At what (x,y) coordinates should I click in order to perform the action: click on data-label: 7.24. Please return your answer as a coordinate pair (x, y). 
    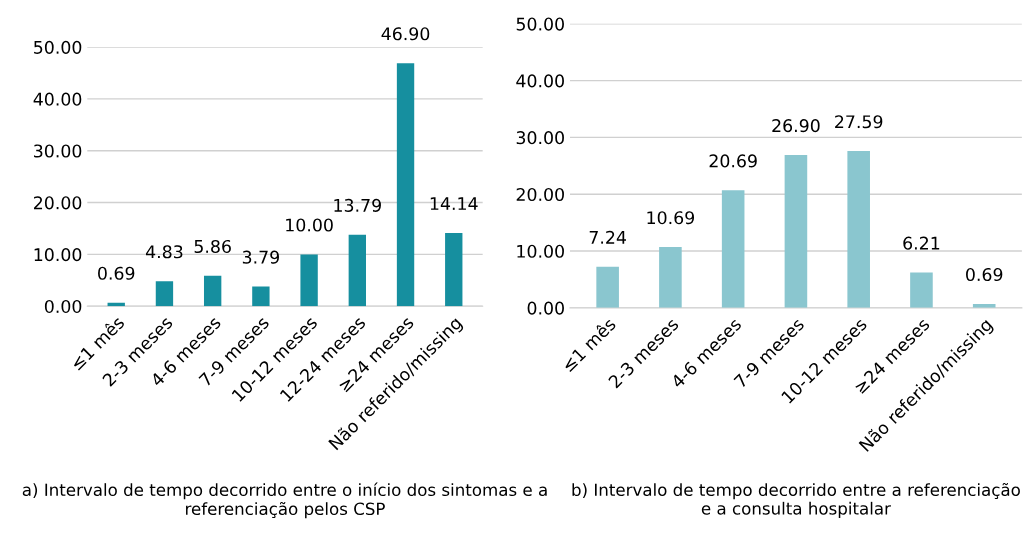
    Looking at the image, I should click on (607, 237).